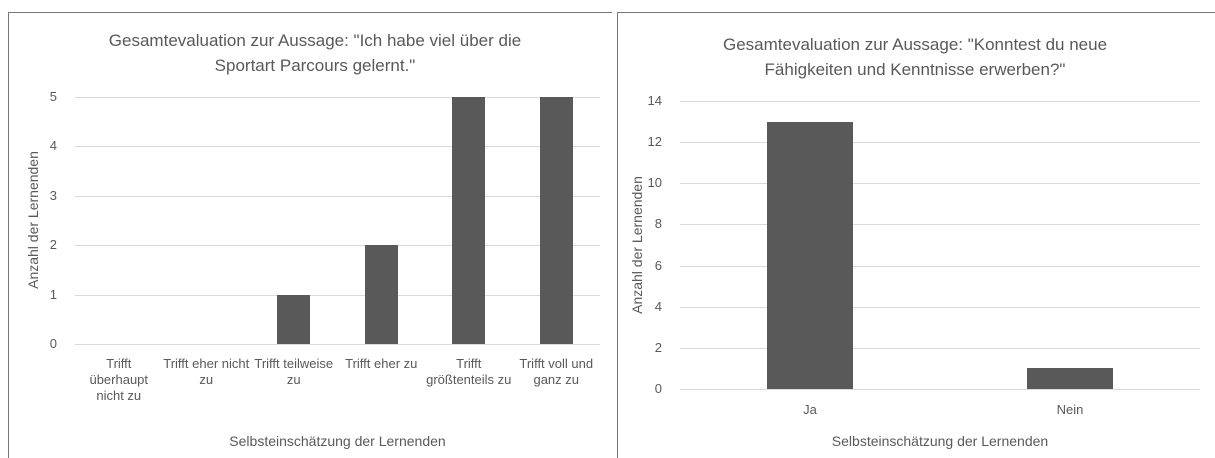 The height and width of the screenshot is (458, 1215). I want to click on y-tick-label: 5, so click(53, 96).